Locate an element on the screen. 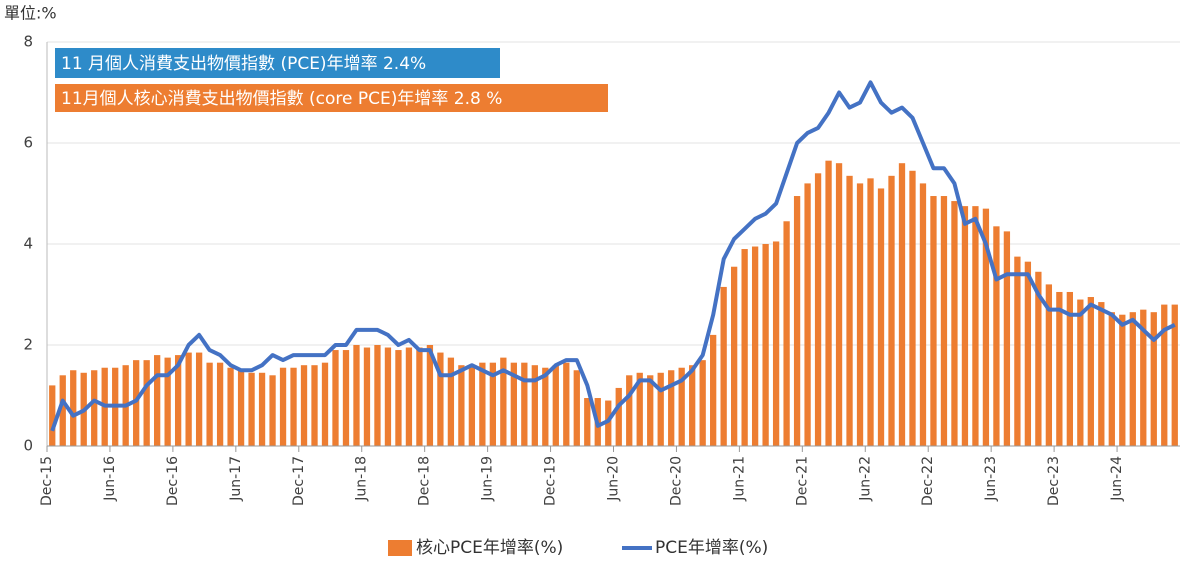  x-tick-label: Jun-23 is located at coordinates (991, 479).